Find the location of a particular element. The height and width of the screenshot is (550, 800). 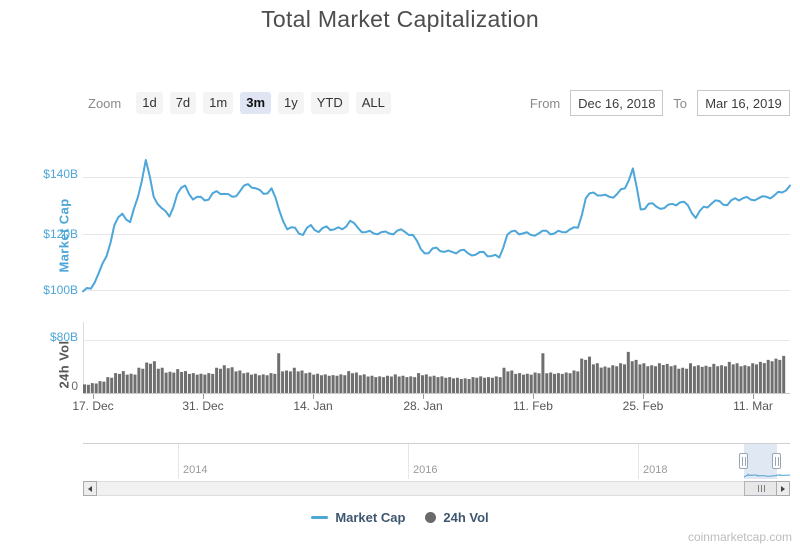

yaxis-tick-80b: $80B is located at coordinates (63, 337).